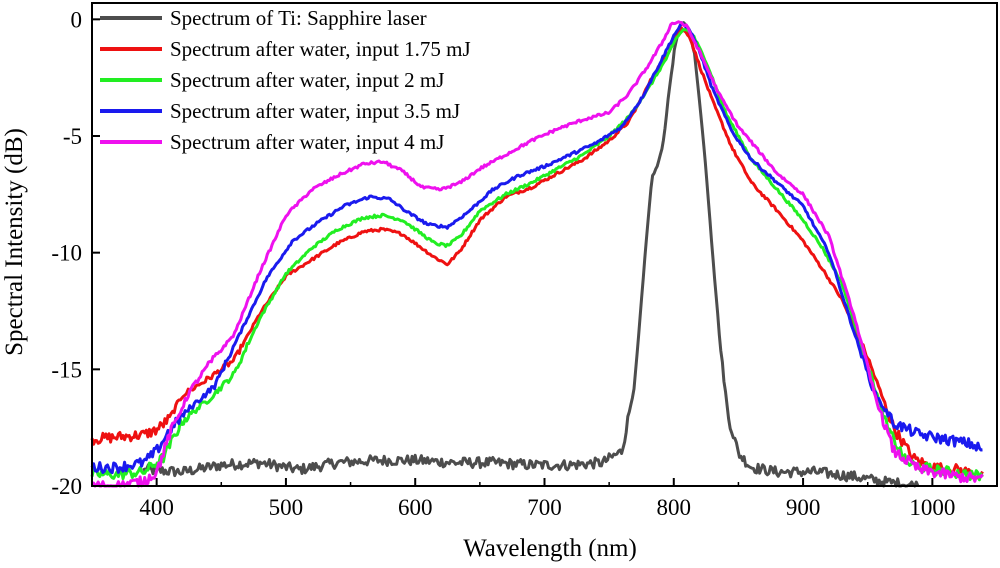 The image size is (1000, 568). What do you see at coordinates (550, 548) in the screenshot?
I see `x-axis-label: Wavelength (nm)` at bounding box center [550, 548].